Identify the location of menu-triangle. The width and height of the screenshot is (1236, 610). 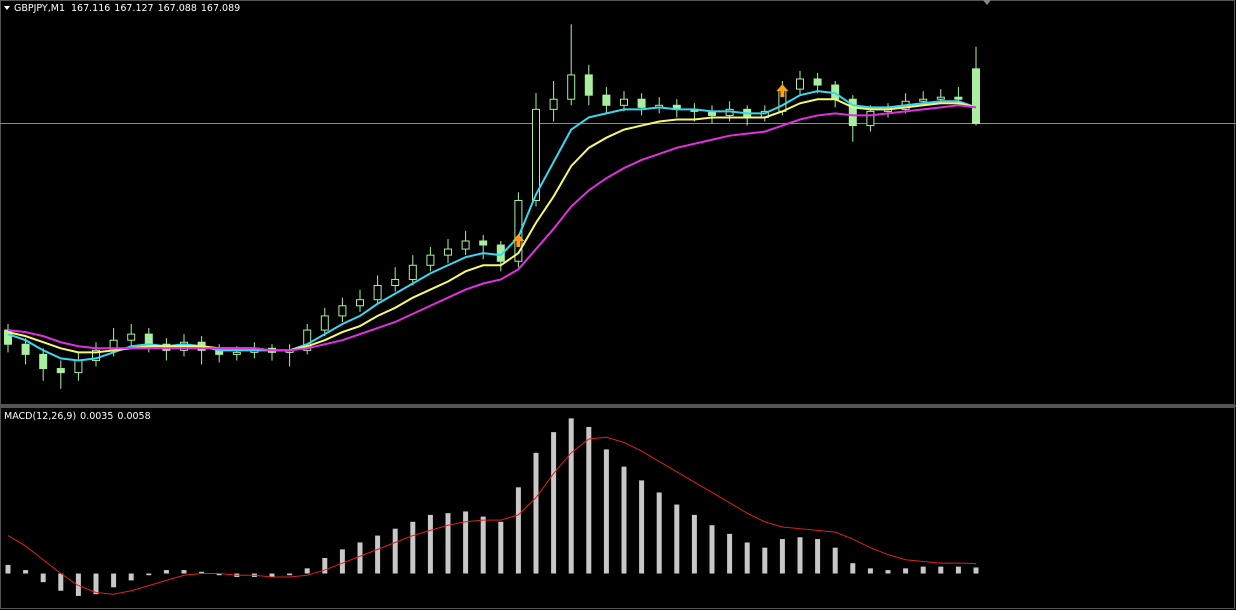
(7, 8).